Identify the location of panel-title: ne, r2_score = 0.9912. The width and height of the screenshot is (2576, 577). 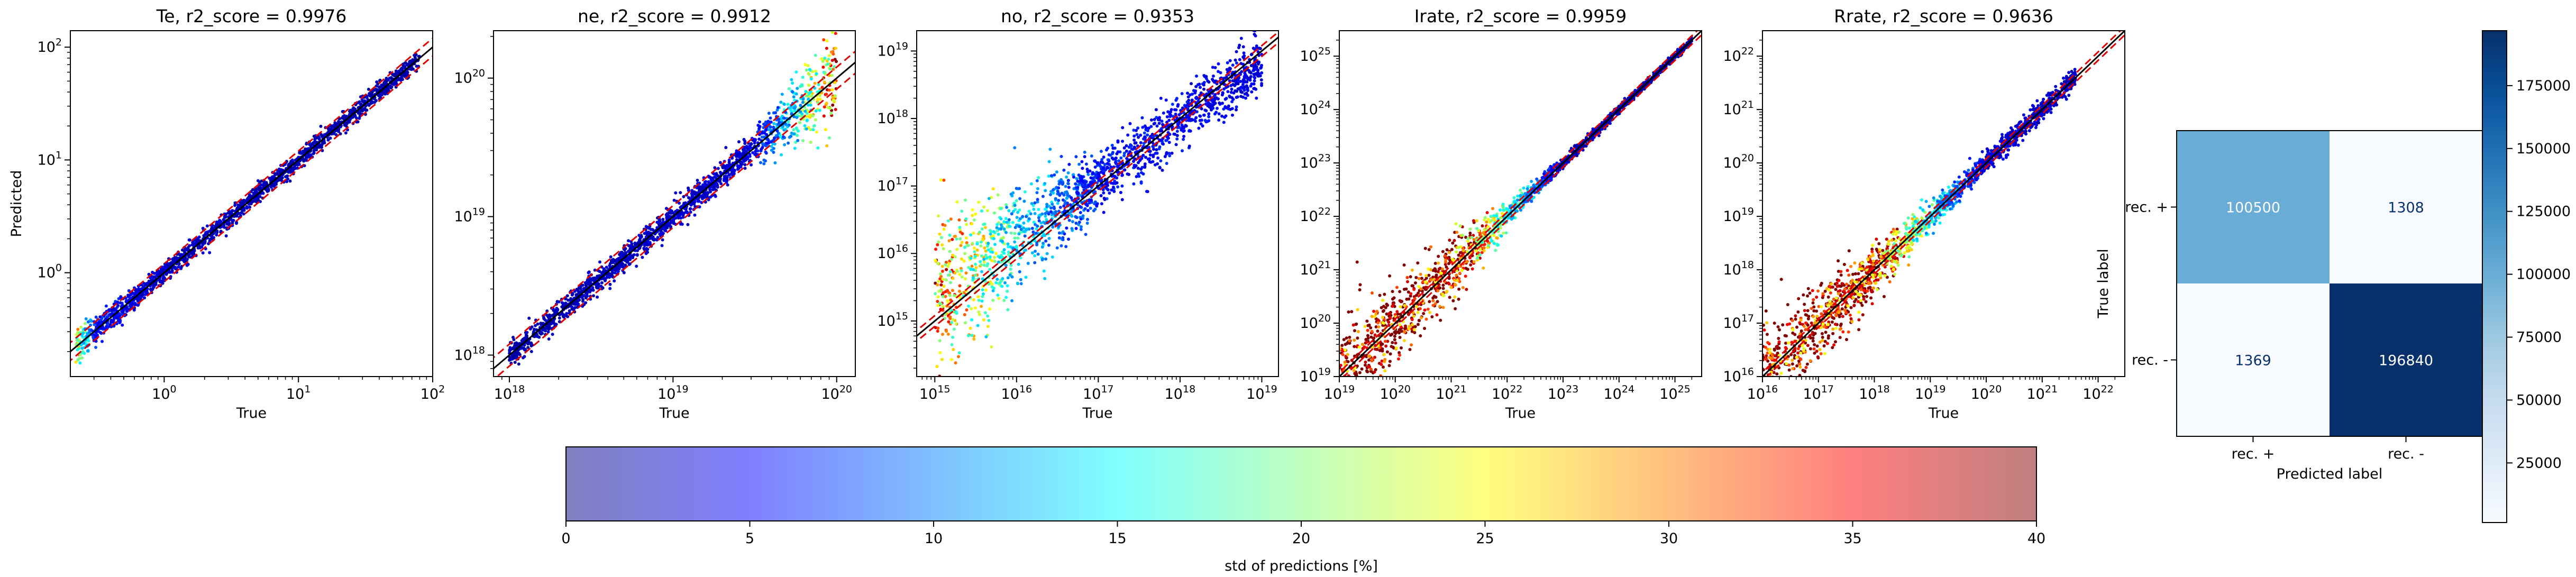
(674, 16).